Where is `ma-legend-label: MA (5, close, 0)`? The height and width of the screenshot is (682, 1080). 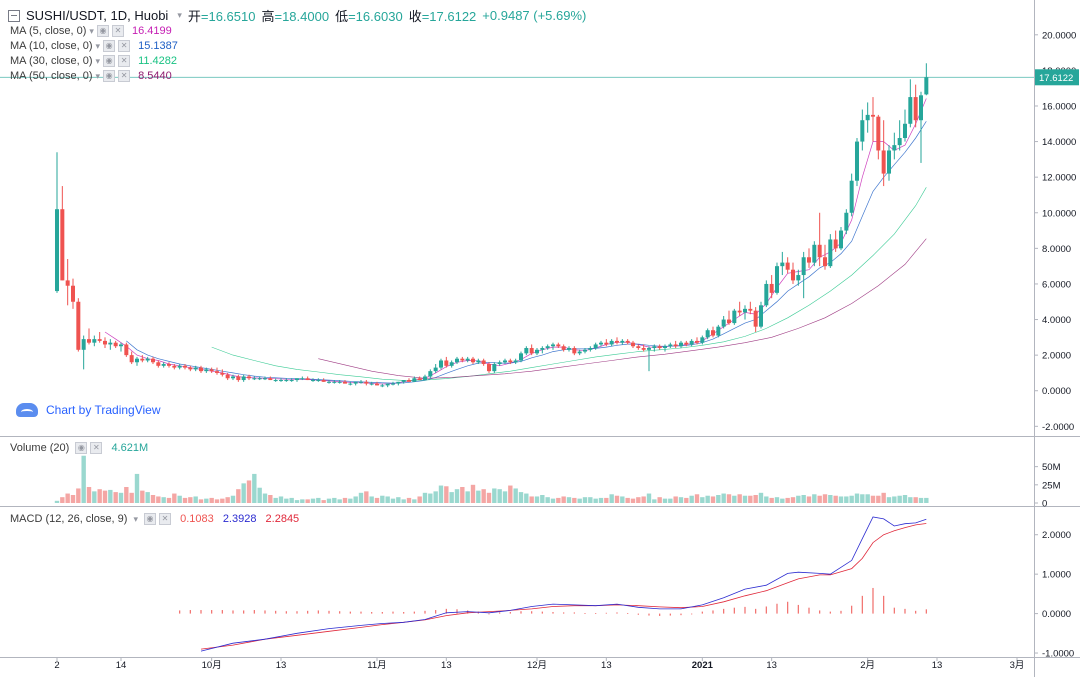 ma-legend-label: MA (5, close, 0) is located at coordinates (48, 31).